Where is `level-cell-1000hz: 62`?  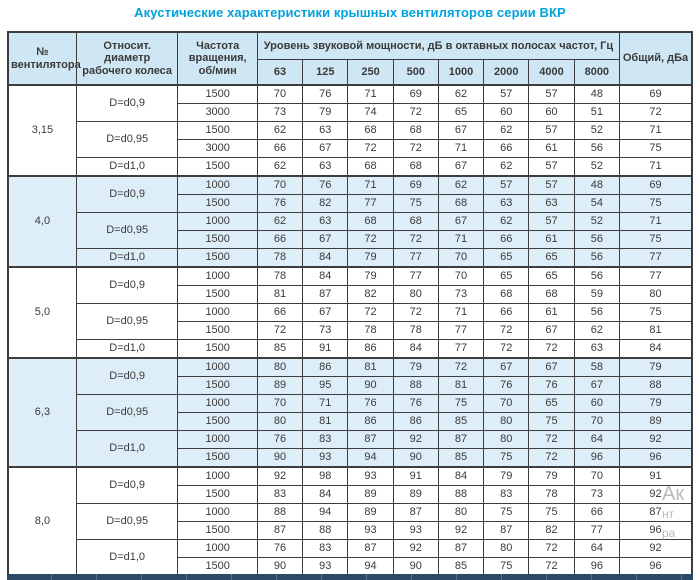 level-cell-1000hz: 62 is located at coordinates (461, 185).